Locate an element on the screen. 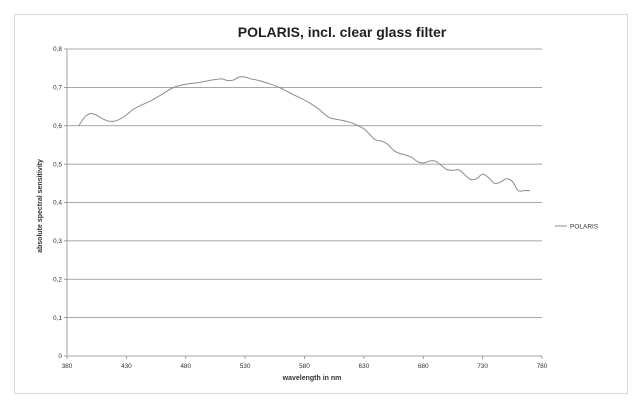  x-tick-labels: 380 430 480 530 580 630 680 730 780 is located at coordinates (305, 366).